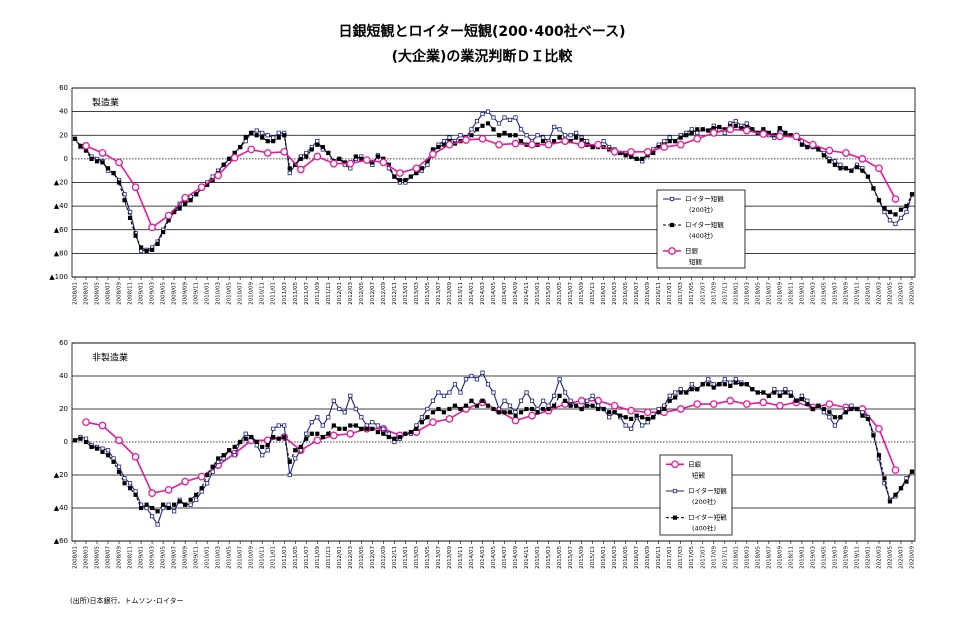 The height and width of the screenshot is (625, 961). I want to click on x-tick-label: 2011/07, so click(307, 293).